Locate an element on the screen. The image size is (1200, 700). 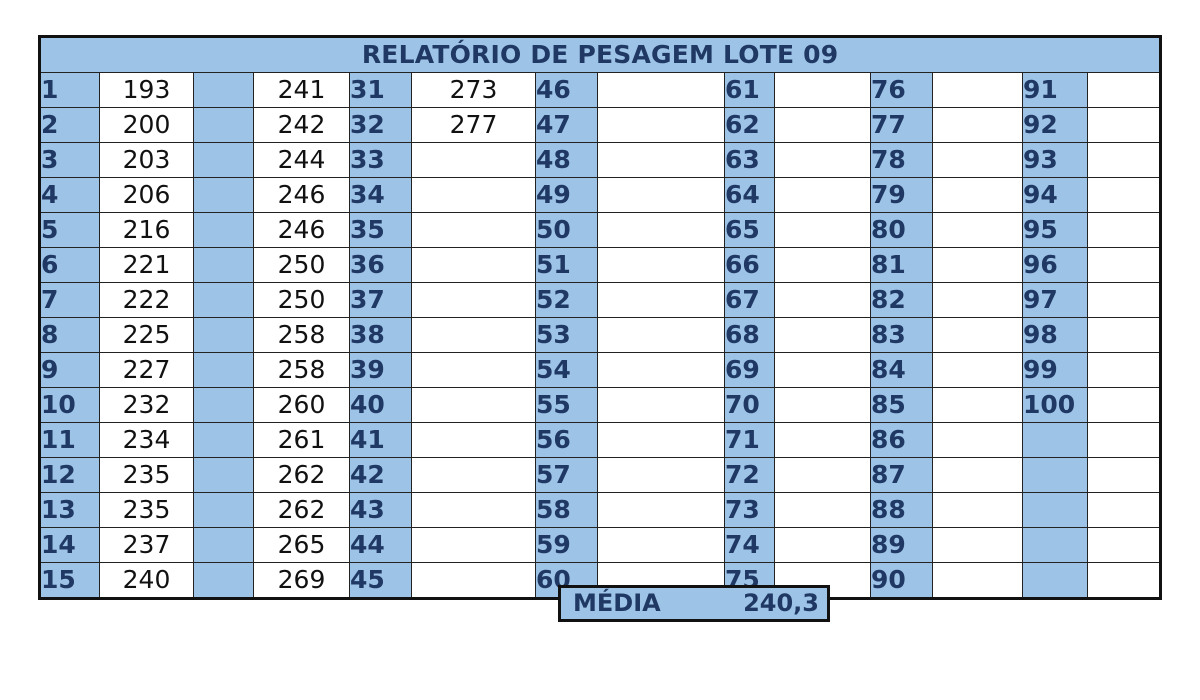
weight-cell: 242 is located at coordinates (301, 125).